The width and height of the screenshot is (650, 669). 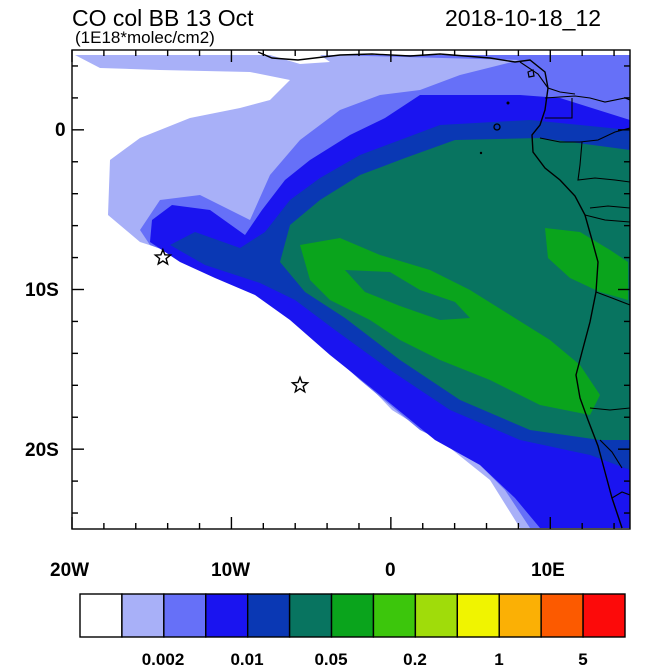 What do you see at coordinates (163, 659) in the screenshot?
I see `colorbar-label-0002: 0.002` at bounding box center [163, 659].